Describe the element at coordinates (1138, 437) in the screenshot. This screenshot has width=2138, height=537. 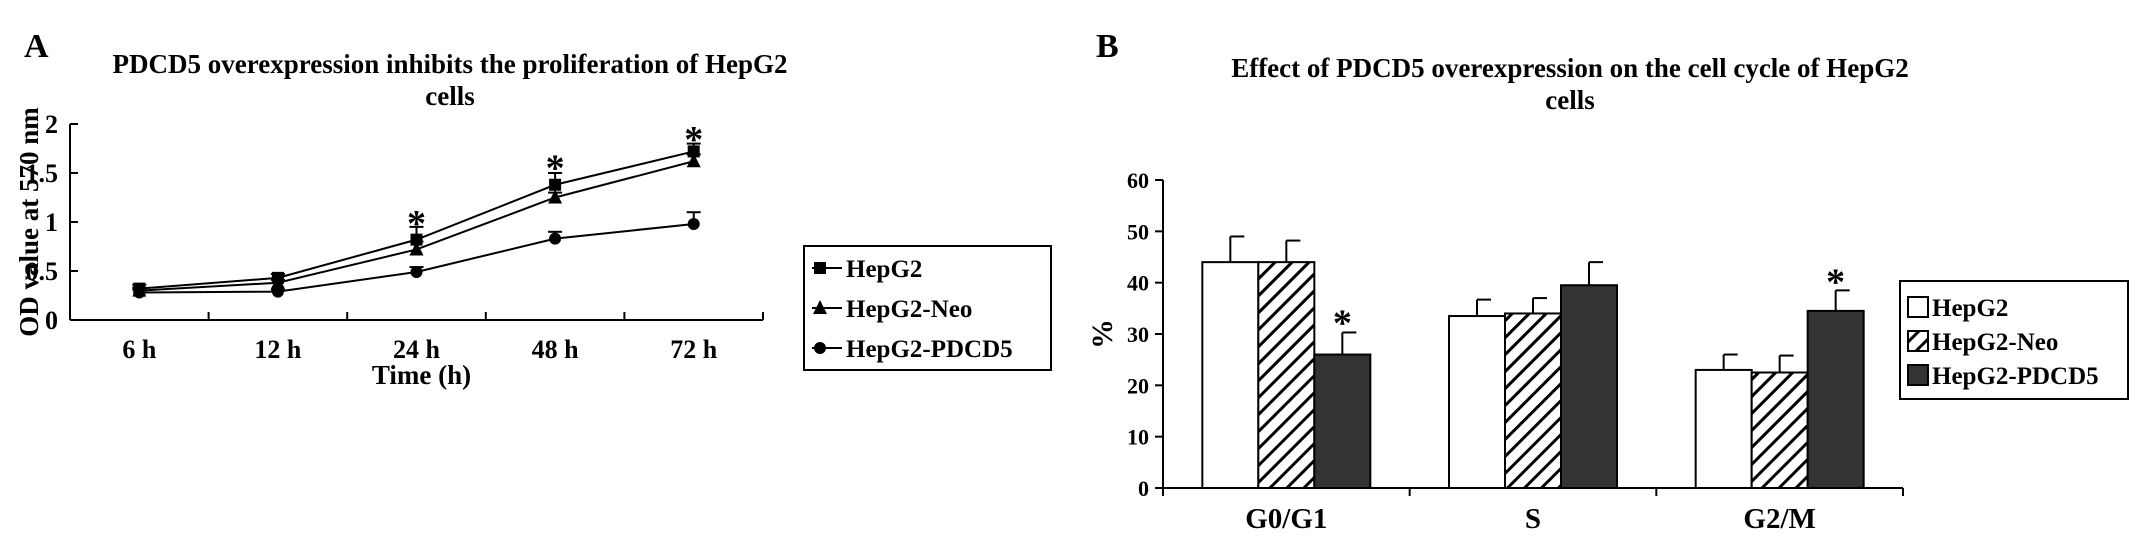
I see `y-tick-label: 10` at that location.